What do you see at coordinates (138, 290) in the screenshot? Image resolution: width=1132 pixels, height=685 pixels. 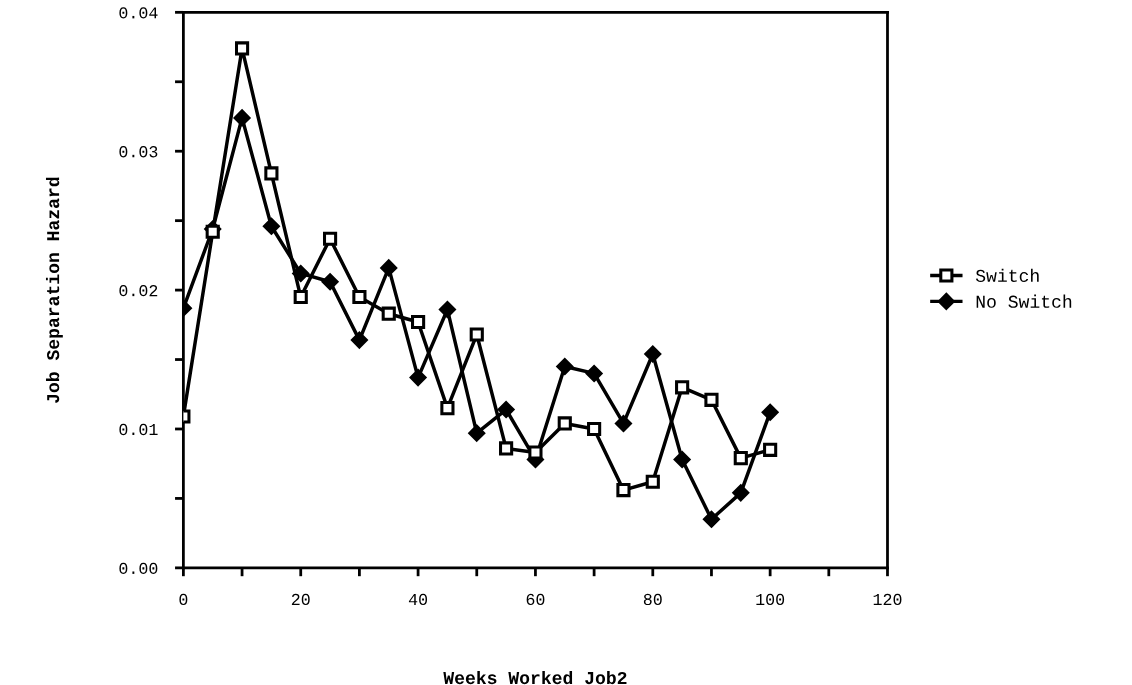 I see `y-tick-label: 0.02` at bounding box center [138, 290].